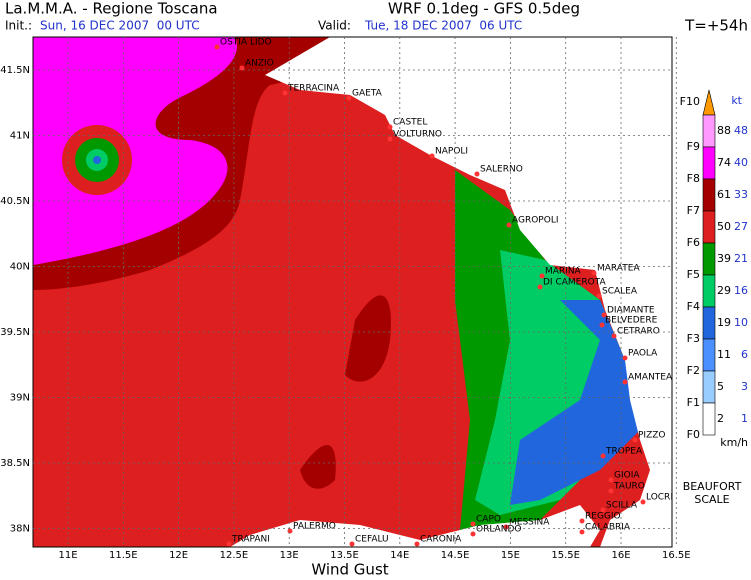 This screenshot has width=751, height=580. I want to click on legend-force: F2, so click(693, 370).